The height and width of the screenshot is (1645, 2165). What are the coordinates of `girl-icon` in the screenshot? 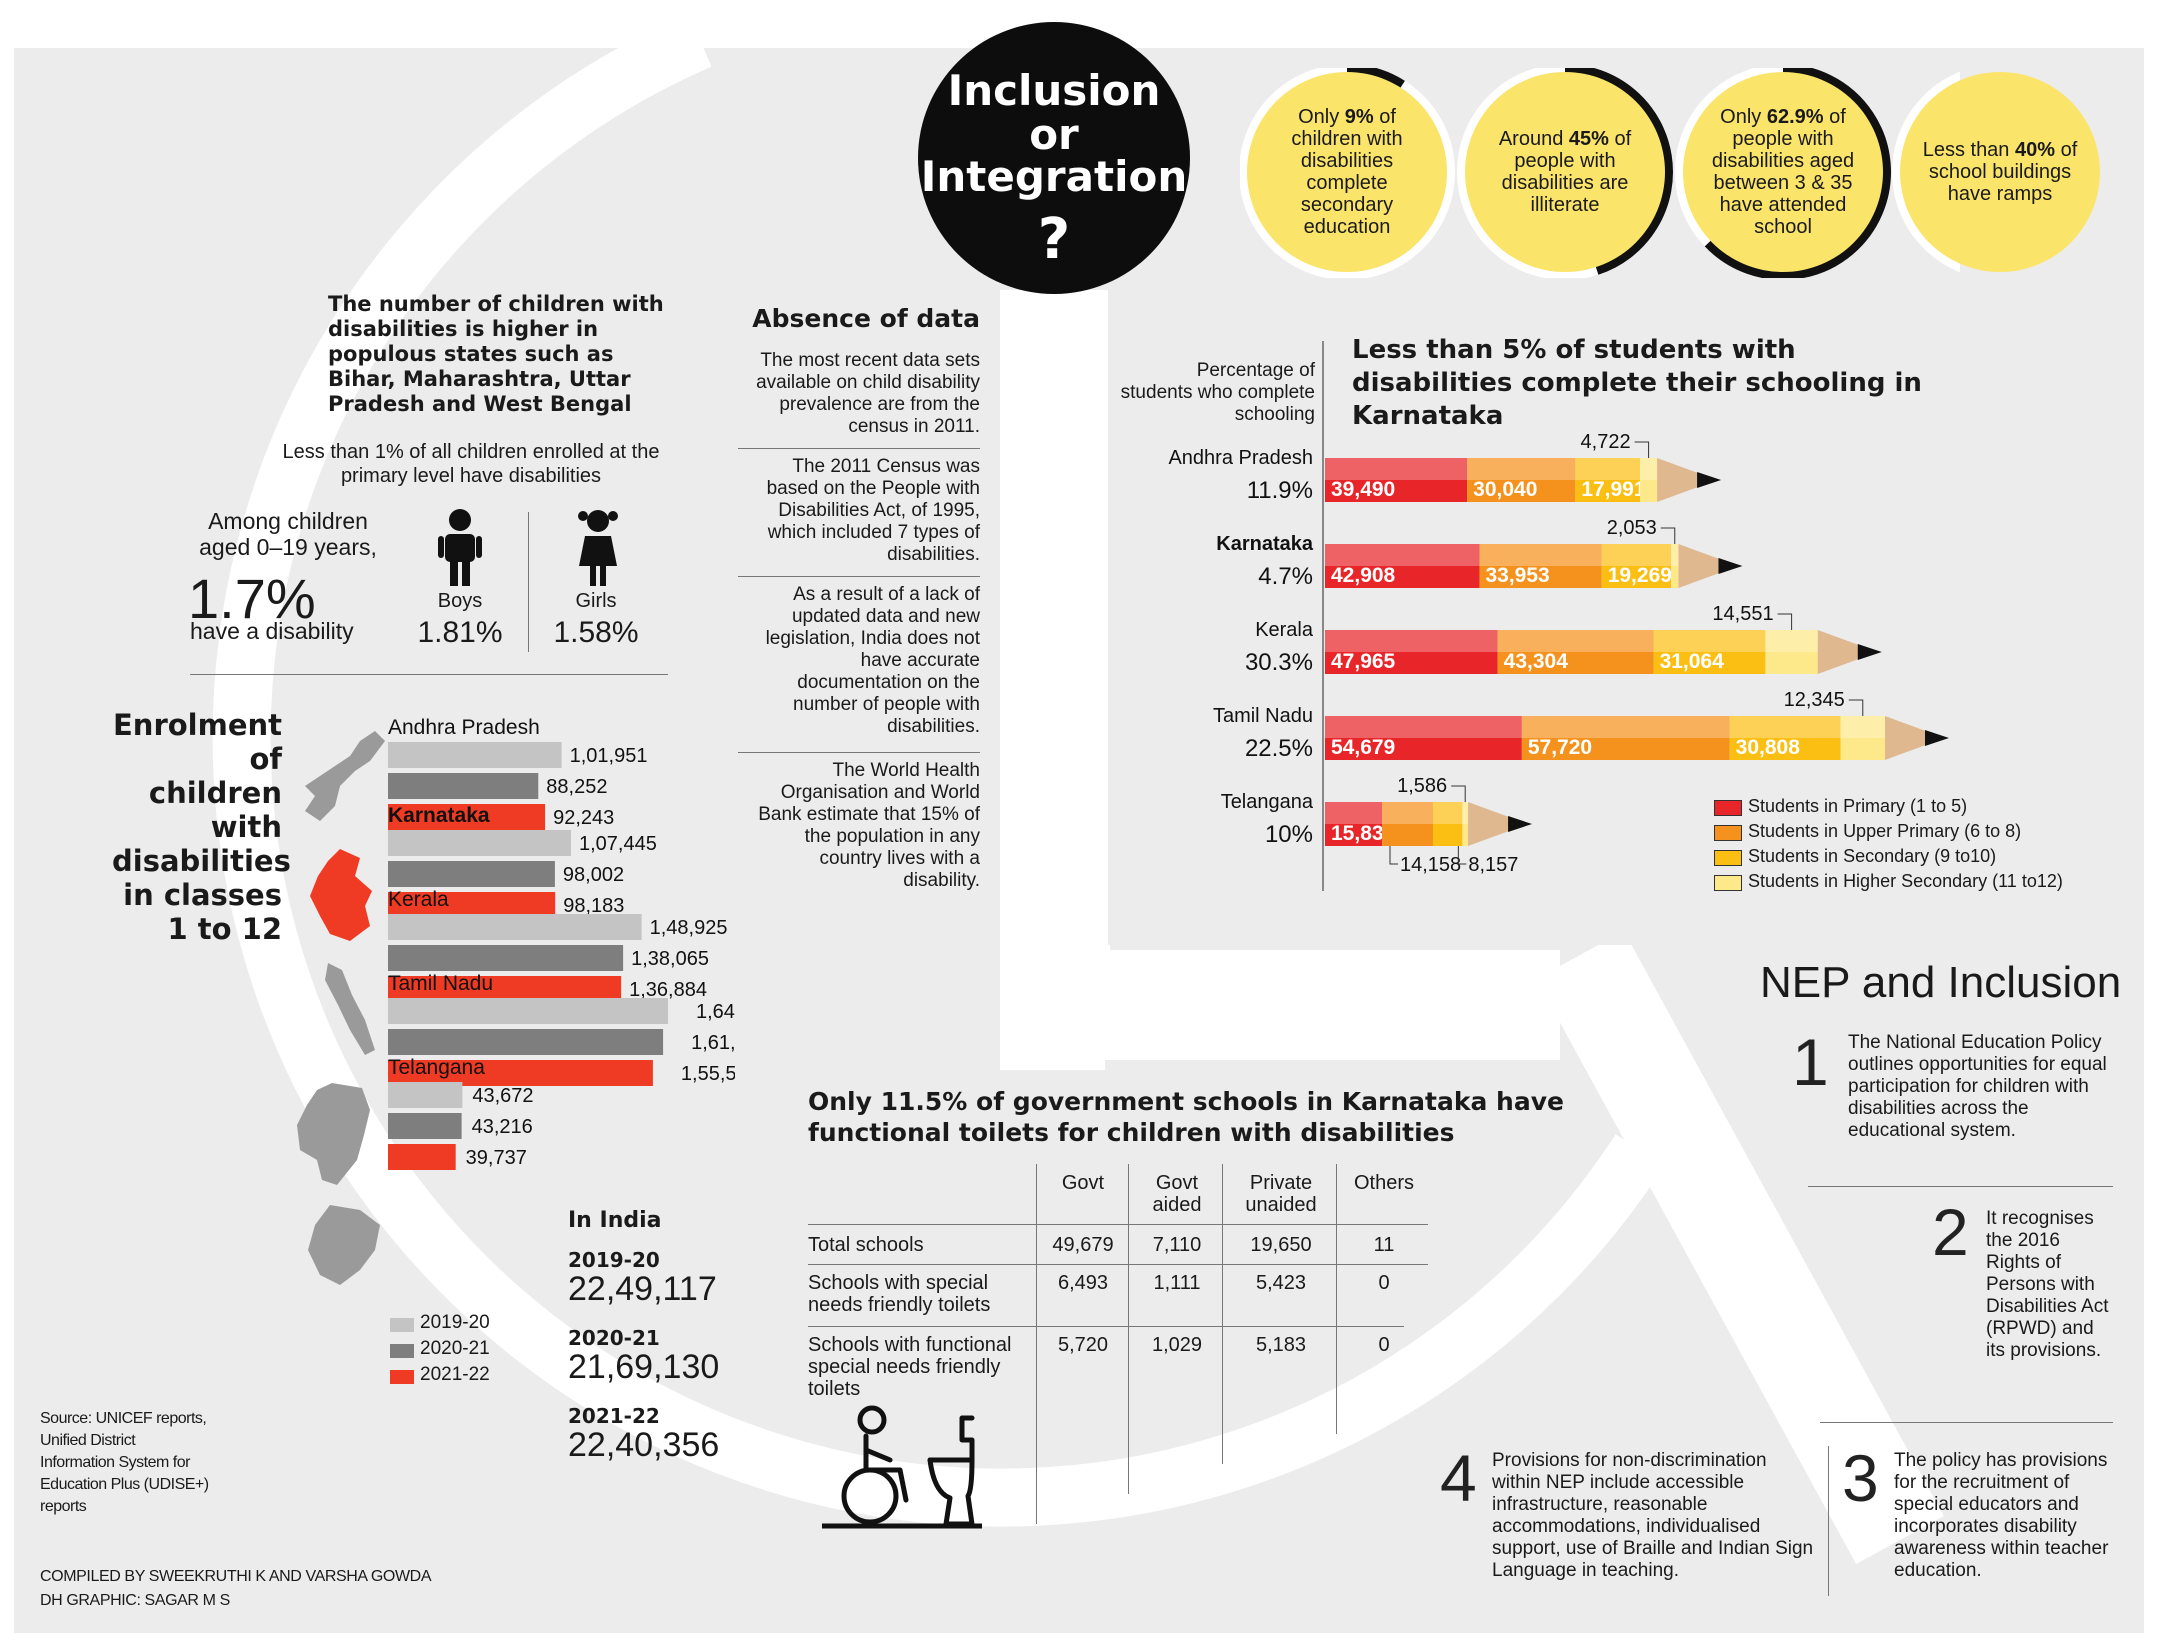 It's located at (598, 548).